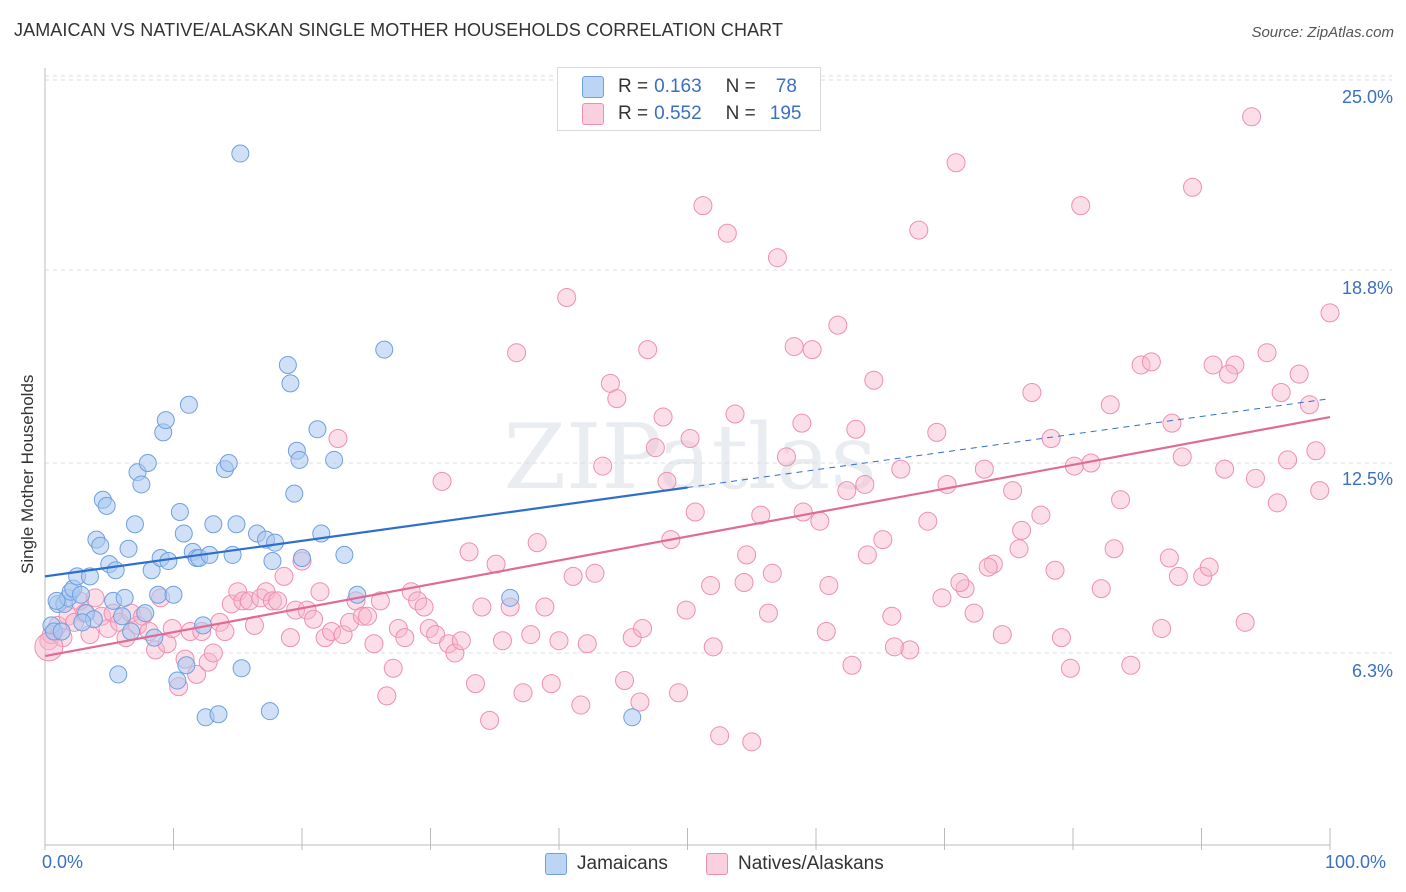 The height and width of the screenshot is (892, 1406). I want to click on bottom-legend-label-jamaicans: Jamaicans, so click(622, 863).